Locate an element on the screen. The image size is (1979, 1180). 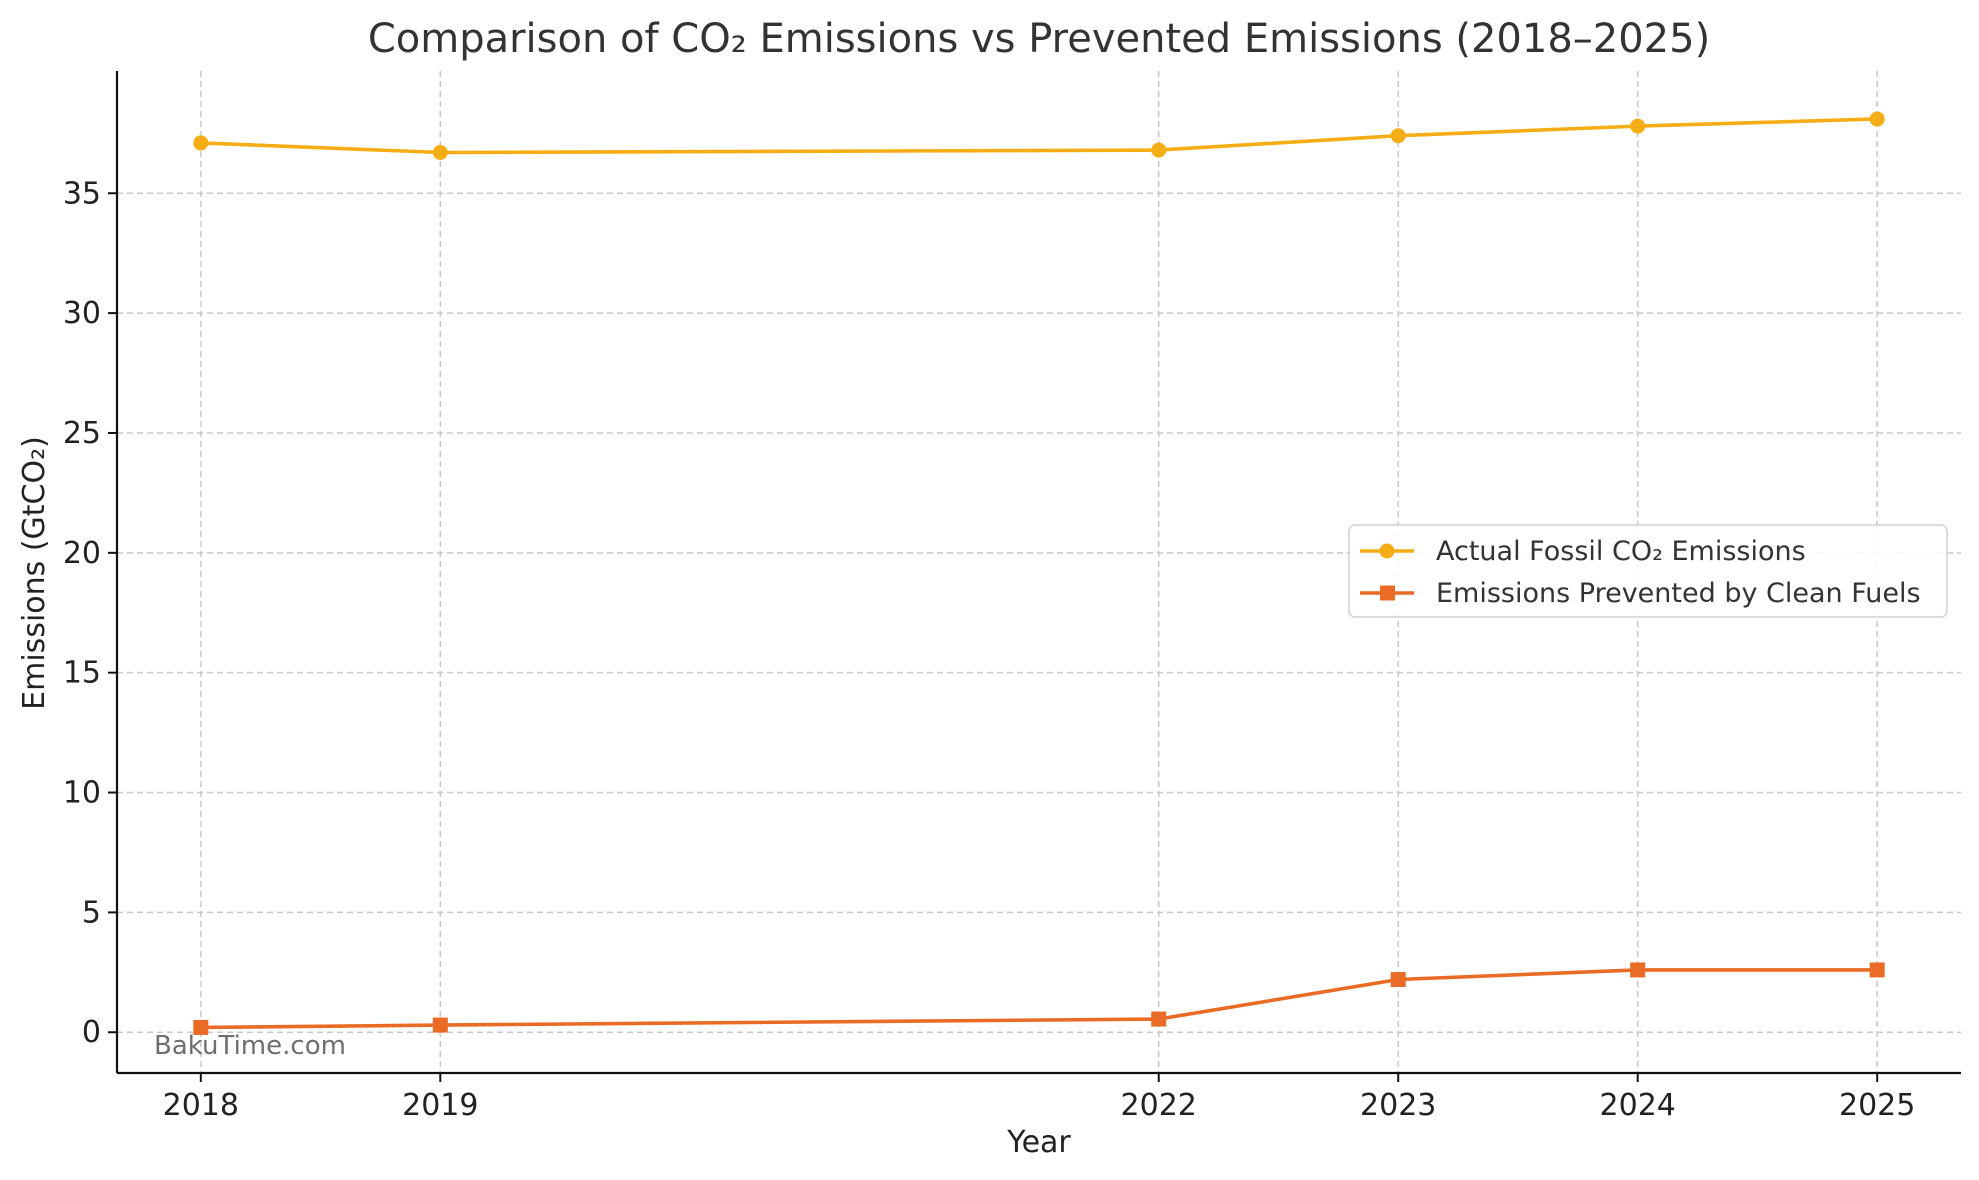
actual-emissions-line is located at coordinates (1039, 136).